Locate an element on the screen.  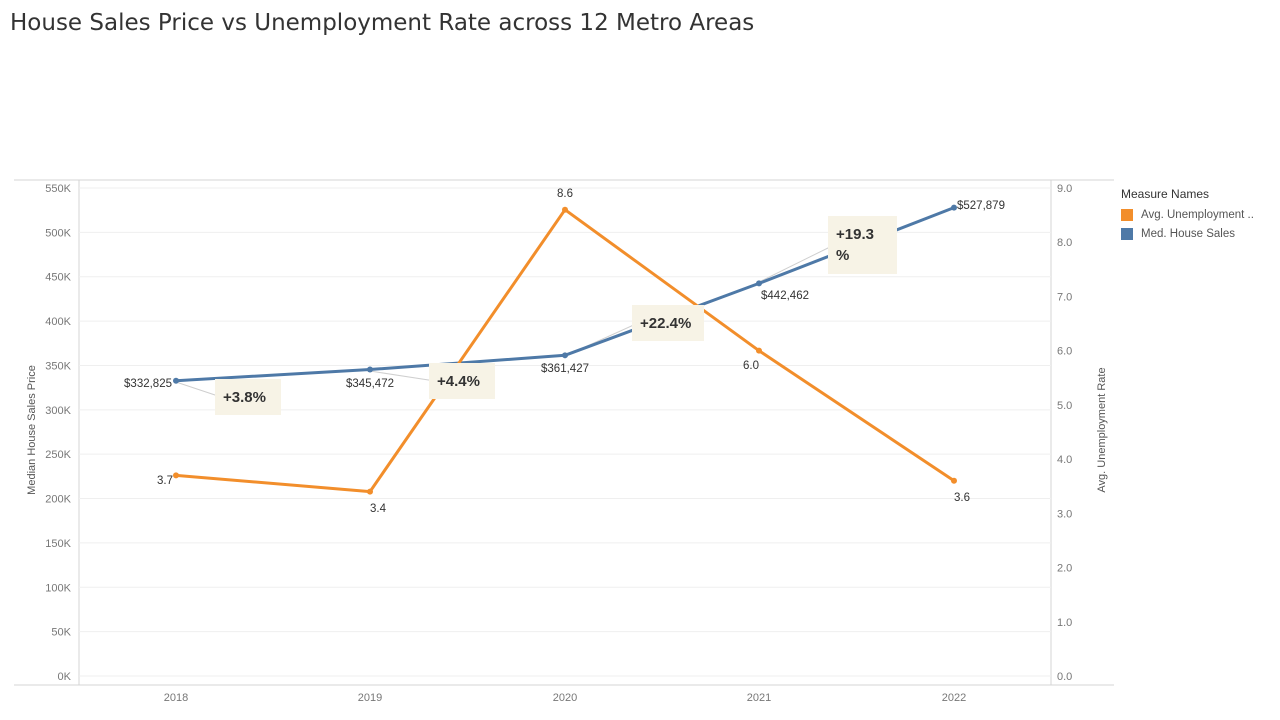
x-tick-label: 2021 is located at coordinates (759, 698).